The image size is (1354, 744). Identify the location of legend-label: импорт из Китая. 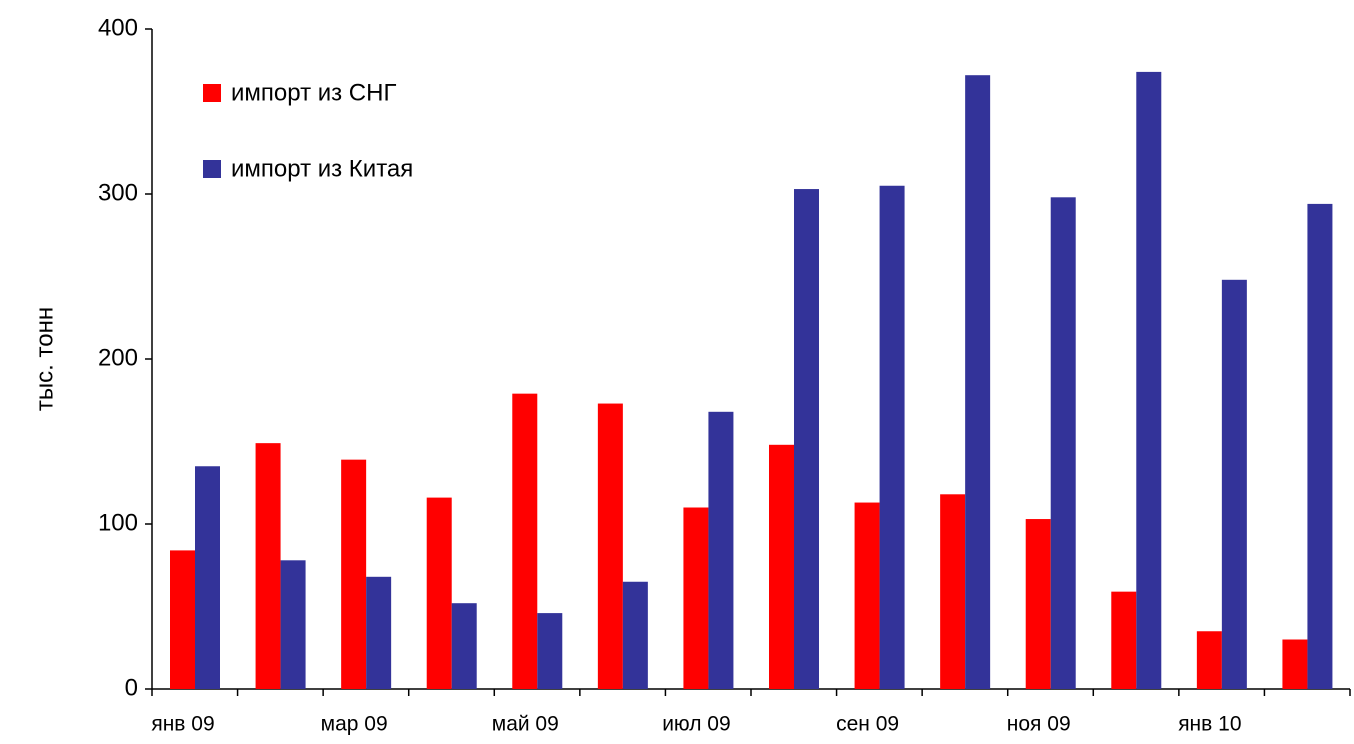
(322, 168).